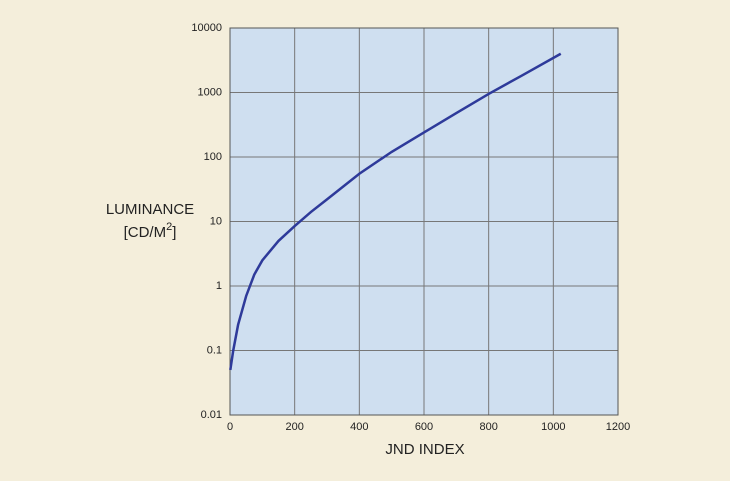 The height and width of the screenshot is (481, 730). I want to click on unit-superscript: 2, so click(169, 227).